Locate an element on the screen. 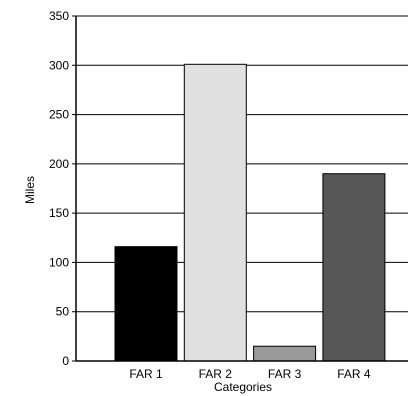 This screenshot has height=396, width=408. y-tick-label: 100 is located at coordinates (59, 262).